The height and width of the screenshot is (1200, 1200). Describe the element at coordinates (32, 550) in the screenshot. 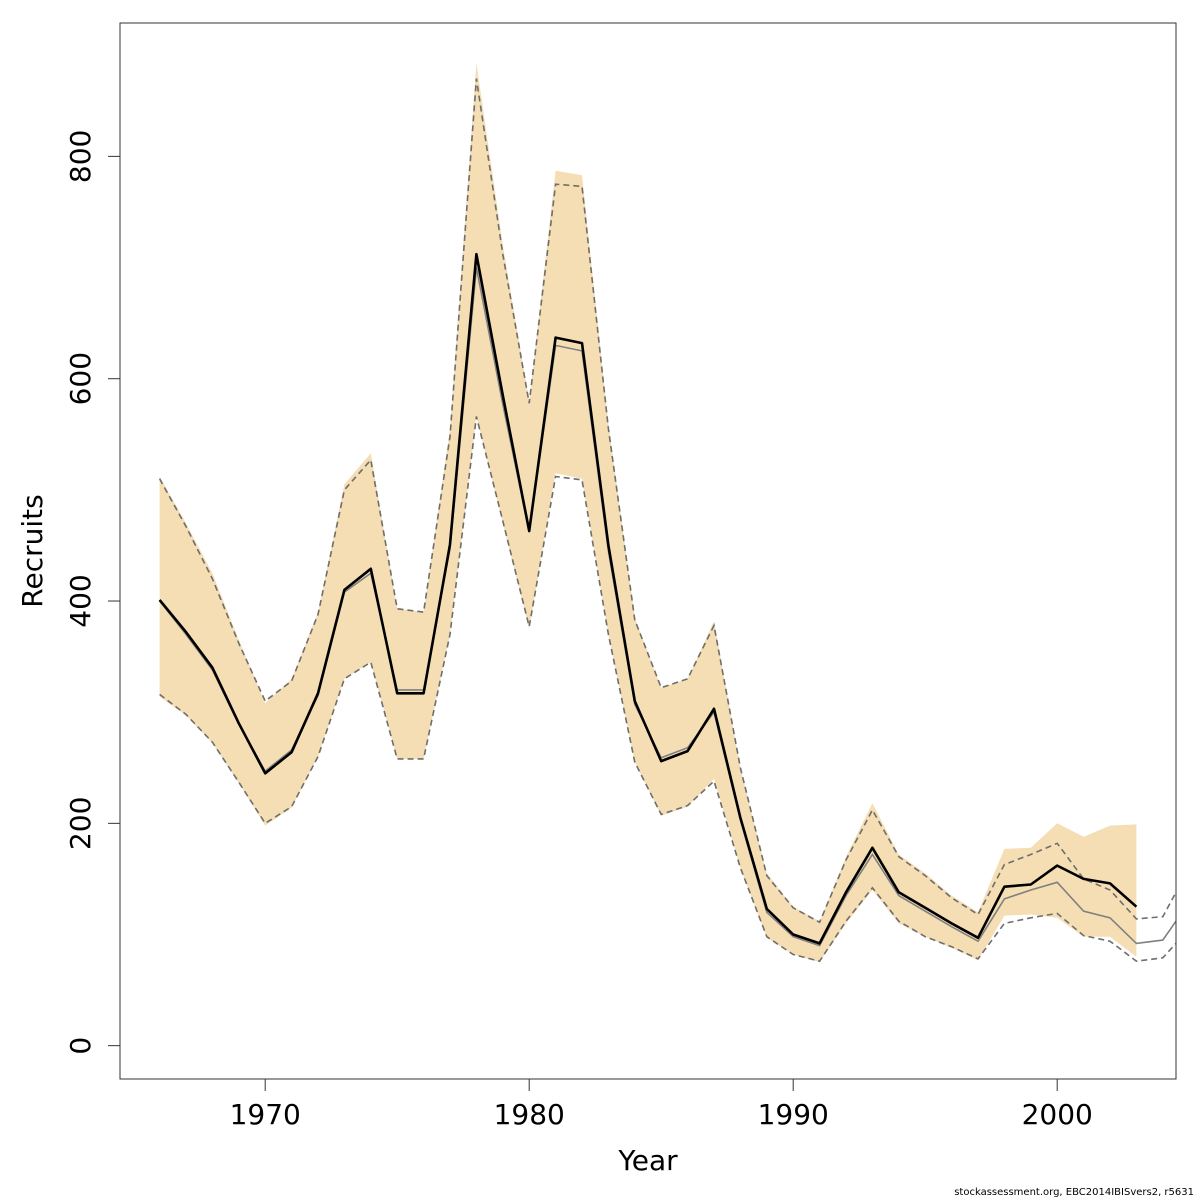

I see `y-axis-title: Recruits` at that location.